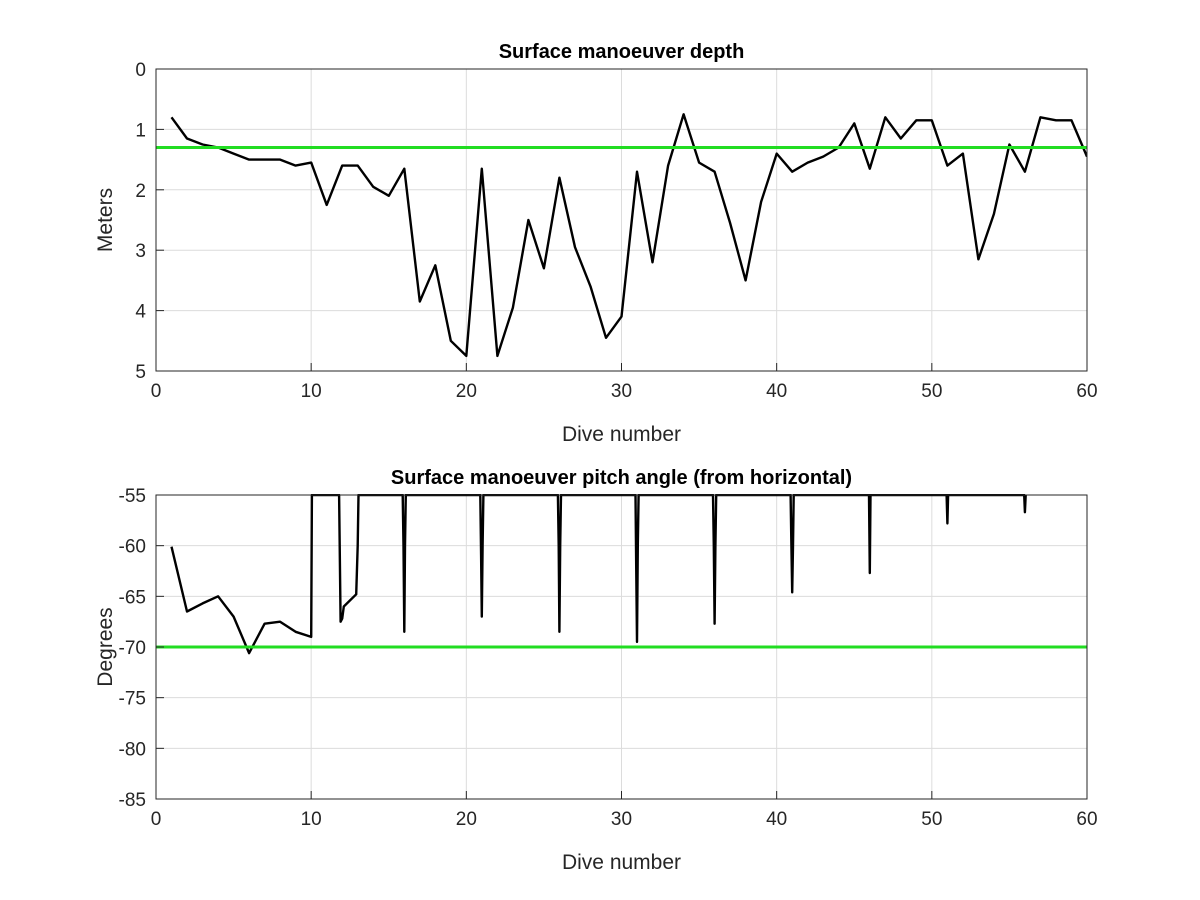  I want to click on depth-xtick-label: 60, so click(1086, 391).